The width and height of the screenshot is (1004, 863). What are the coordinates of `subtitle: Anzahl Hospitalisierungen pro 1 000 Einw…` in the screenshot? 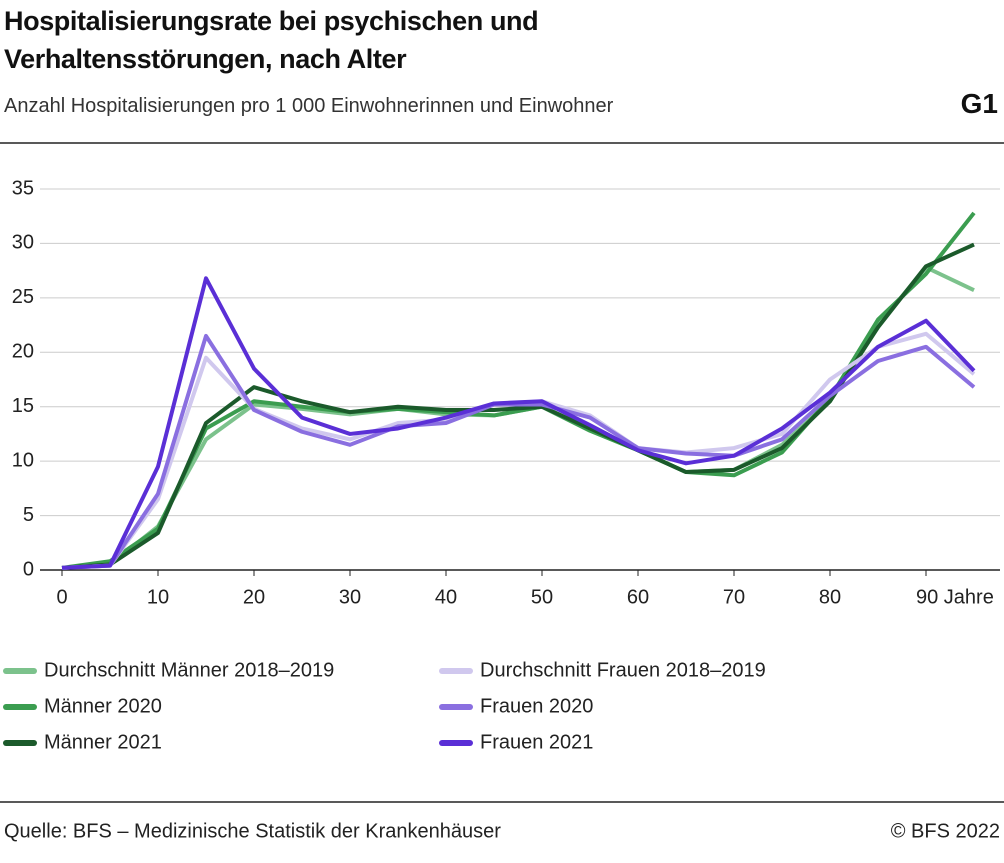 It's located at (309, 106).